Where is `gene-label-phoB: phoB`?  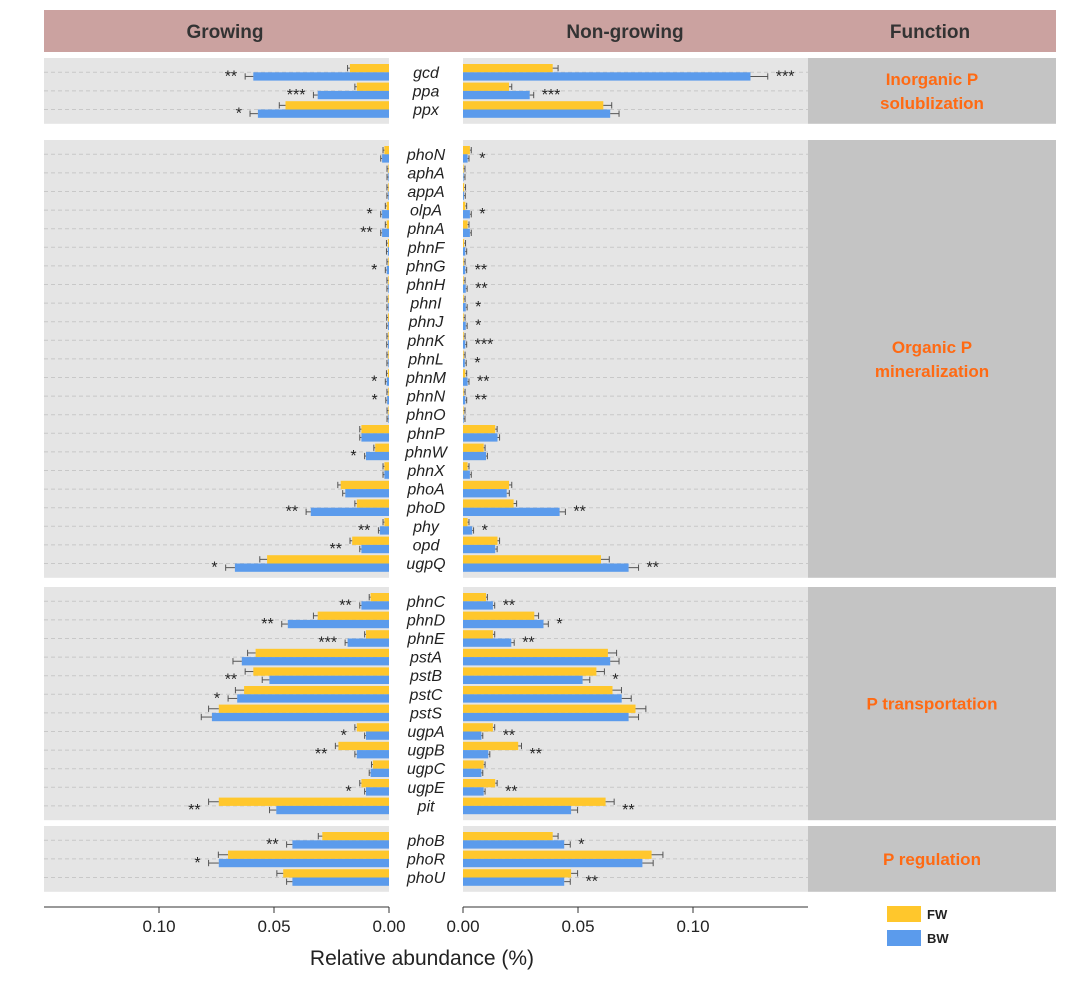
gene-label-phoB: phoB is located at coordinates (425, 841).